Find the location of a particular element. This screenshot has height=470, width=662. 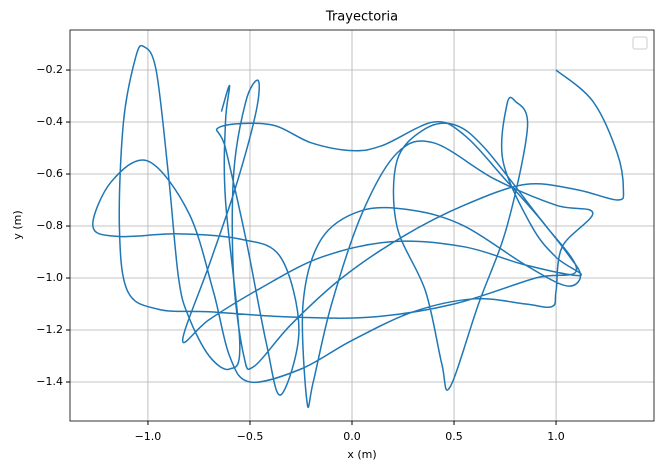

y-tick-label: −1.0 is located at coordinates (49, 277).